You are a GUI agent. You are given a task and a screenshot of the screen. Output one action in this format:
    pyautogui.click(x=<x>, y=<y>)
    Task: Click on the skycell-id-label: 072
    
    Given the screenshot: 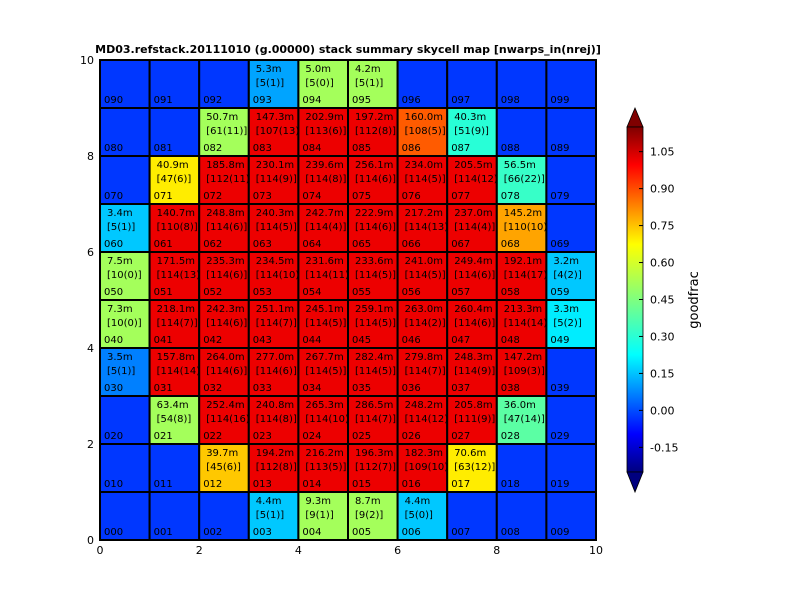 What is the action you would take?
    pyautogui.click(x=212, y=196)
    